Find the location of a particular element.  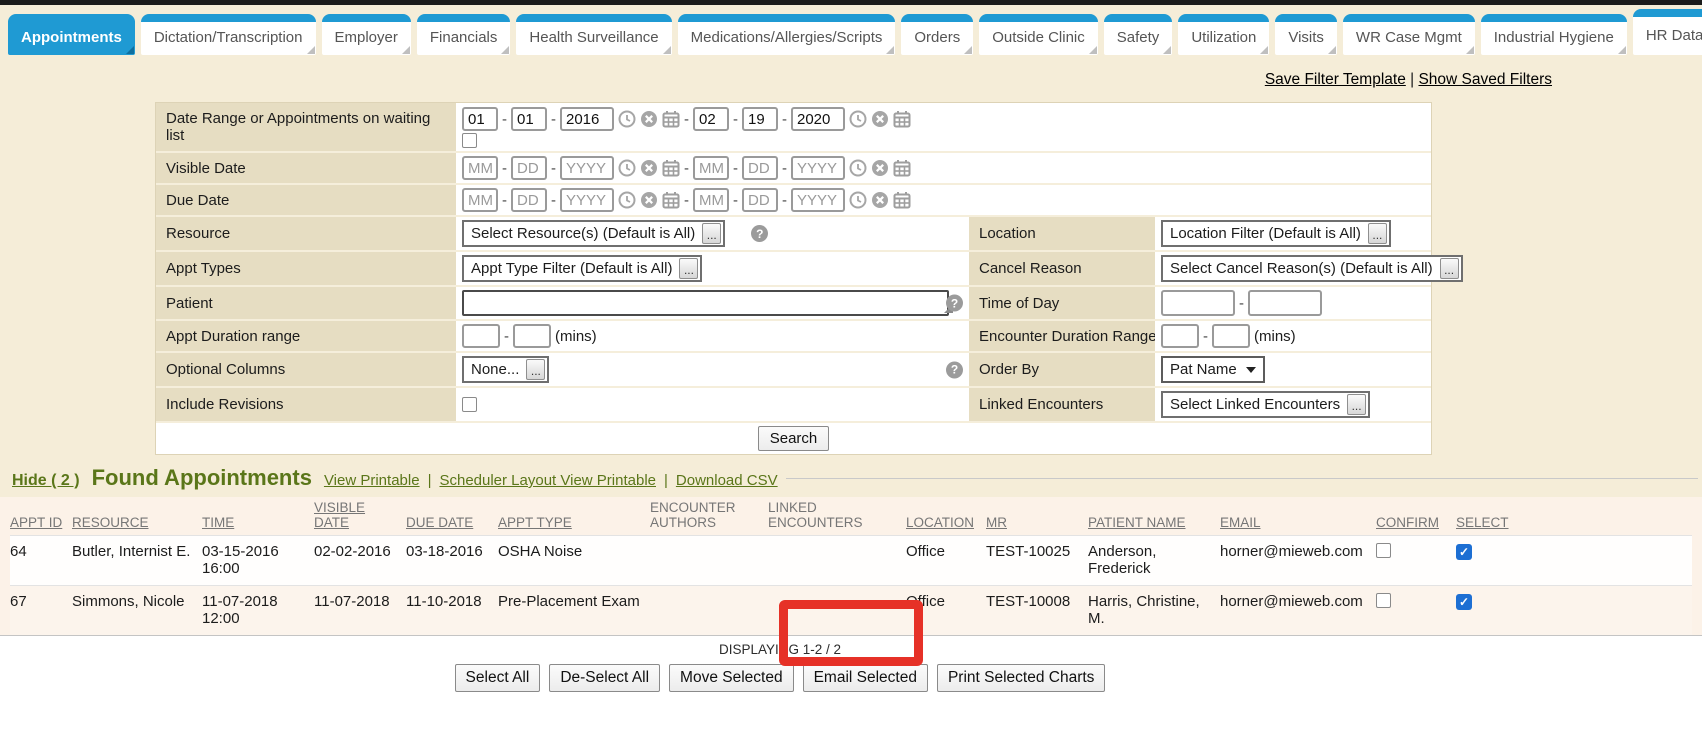

visible-from-year-input is located at coordinates (587, 168).